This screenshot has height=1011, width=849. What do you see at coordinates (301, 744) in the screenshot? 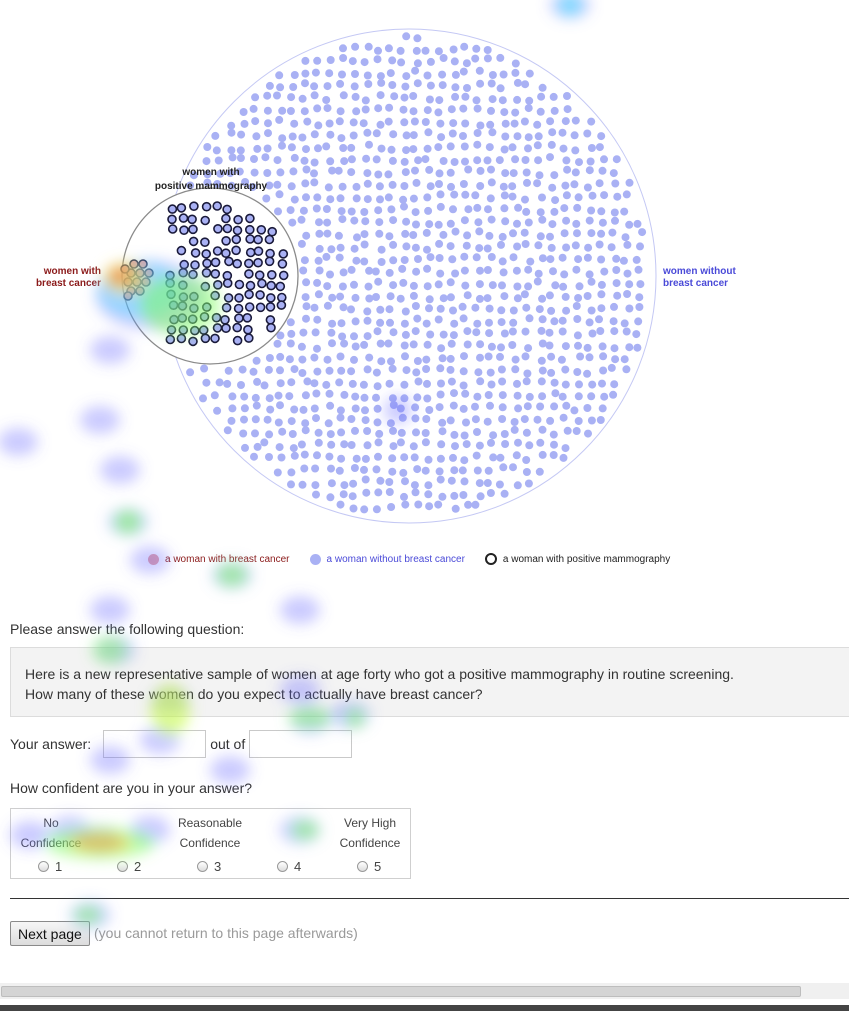
I see `answer-denominator-input` at bounding box center [301, 744].